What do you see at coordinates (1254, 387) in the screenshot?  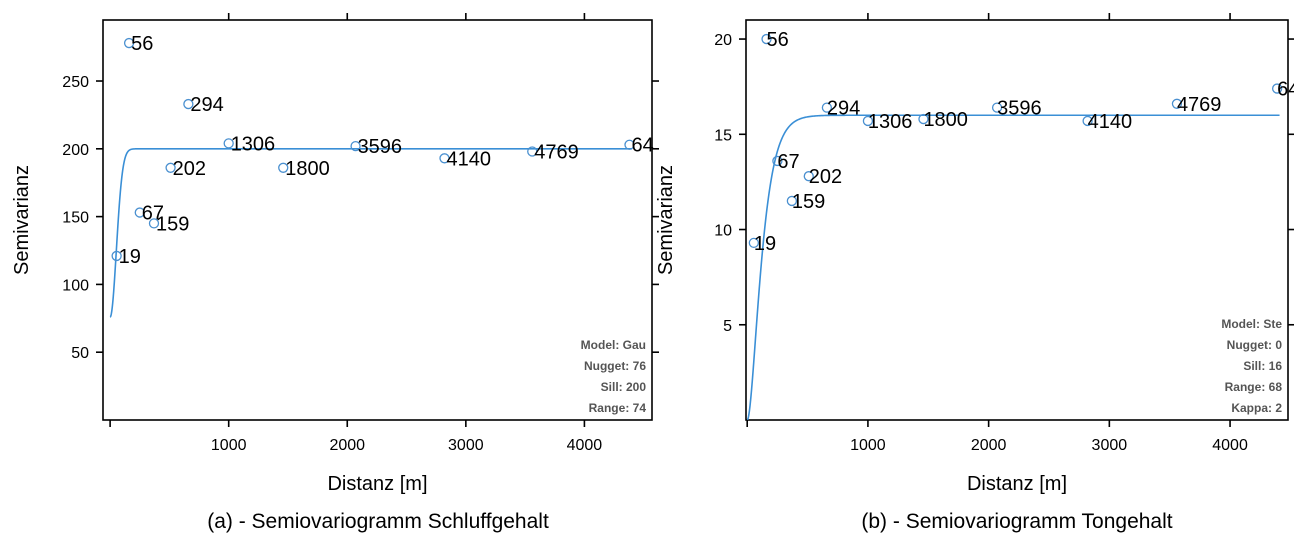 I see `model-param-text: Range: 68` at bounding box center [1254, 387].